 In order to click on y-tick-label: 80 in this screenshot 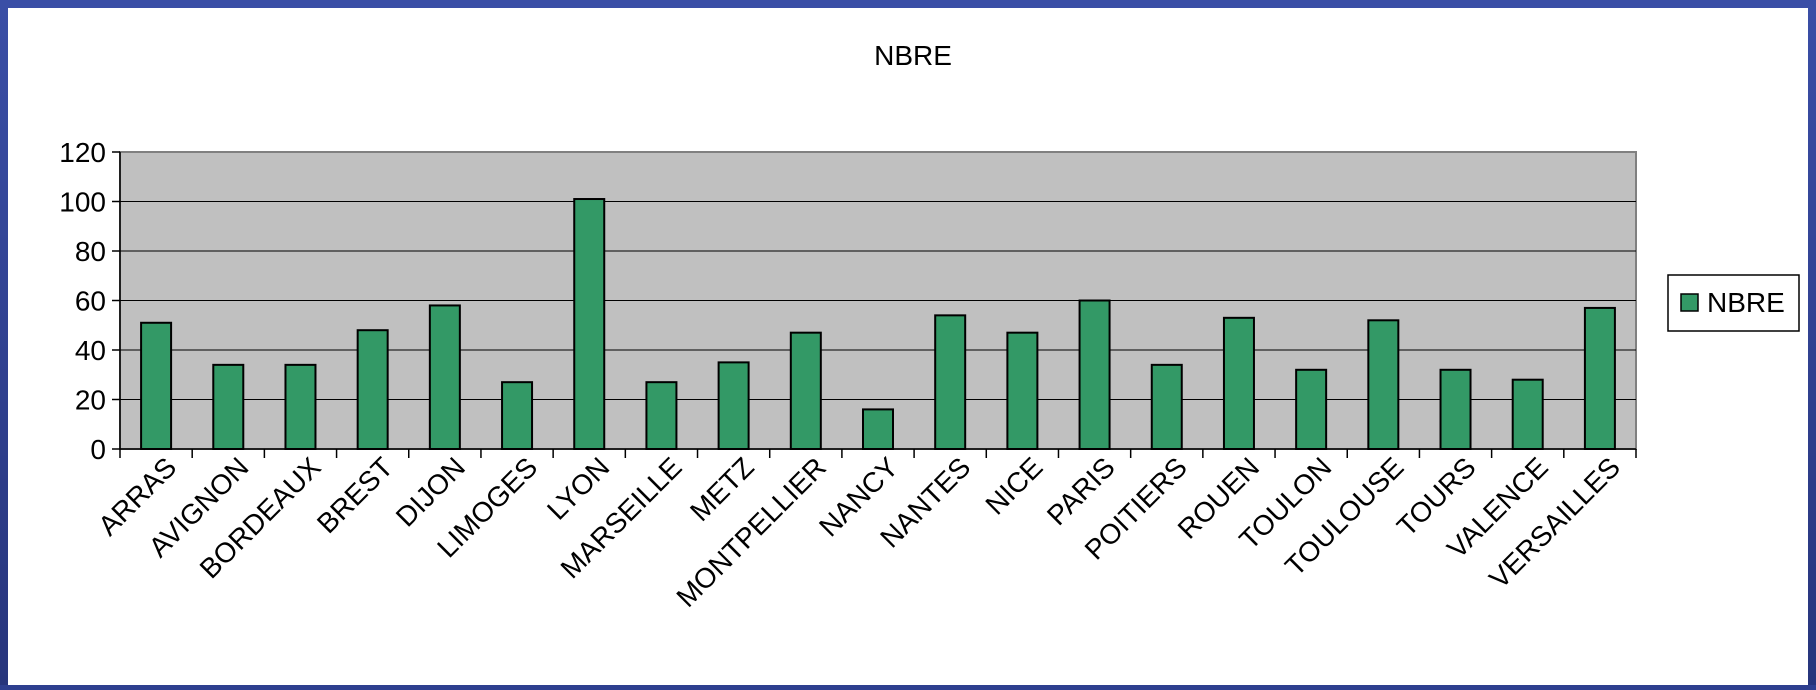, I will do `click(90, 251)`.